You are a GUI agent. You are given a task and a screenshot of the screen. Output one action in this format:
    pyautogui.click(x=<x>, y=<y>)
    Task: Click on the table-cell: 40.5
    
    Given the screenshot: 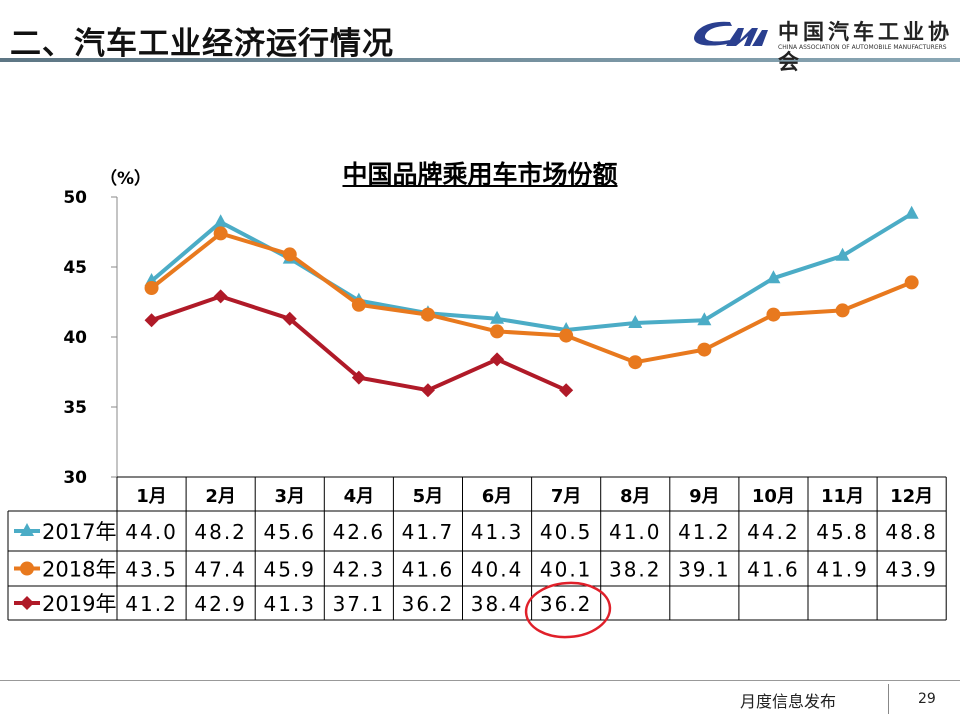 What is the action you would take?
    pyautogui.click(x=566, y=532)
    